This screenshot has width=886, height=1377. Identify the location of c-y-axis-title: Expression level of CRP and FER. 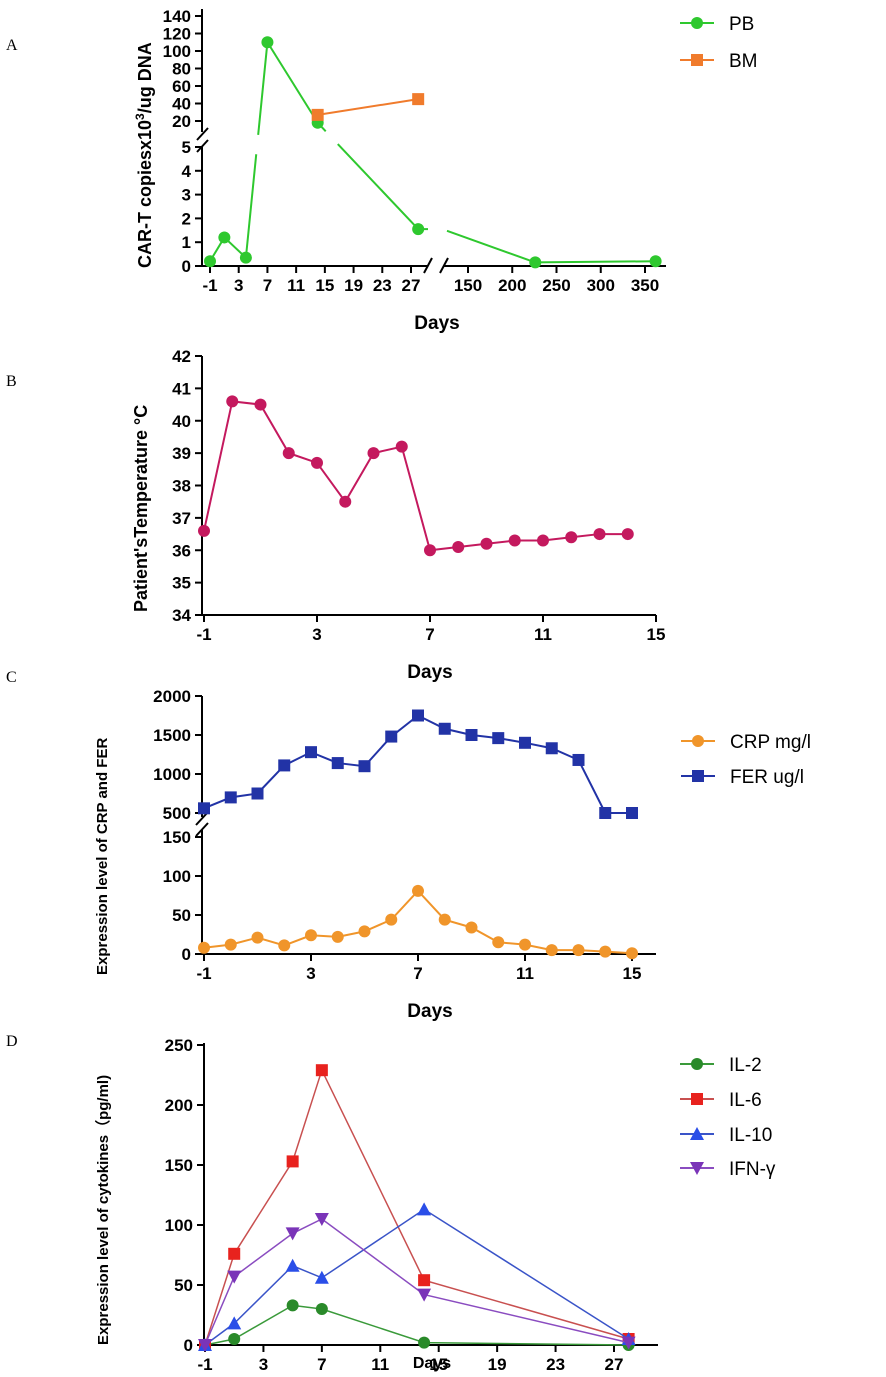
(102, 856).